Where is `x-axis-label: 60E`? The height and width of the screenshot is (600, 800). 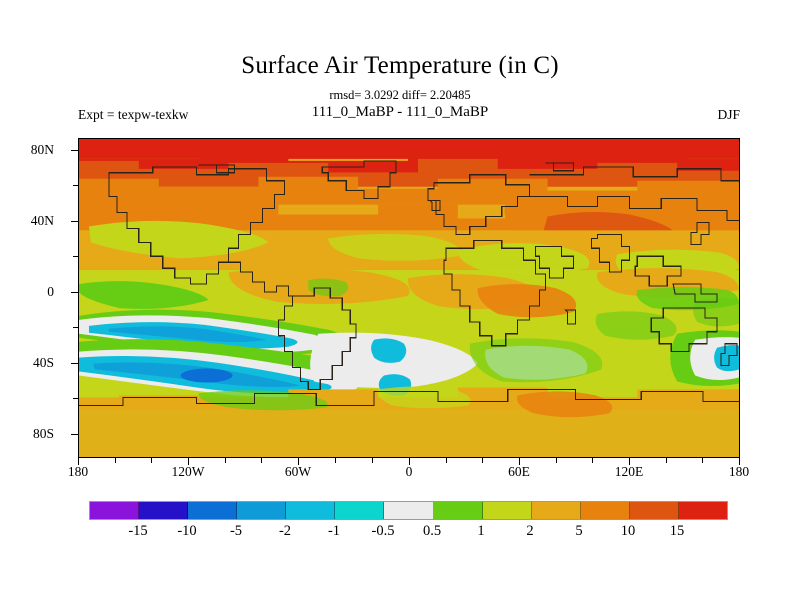
x-axis-label: 60E is located at coordinates (519, 471).